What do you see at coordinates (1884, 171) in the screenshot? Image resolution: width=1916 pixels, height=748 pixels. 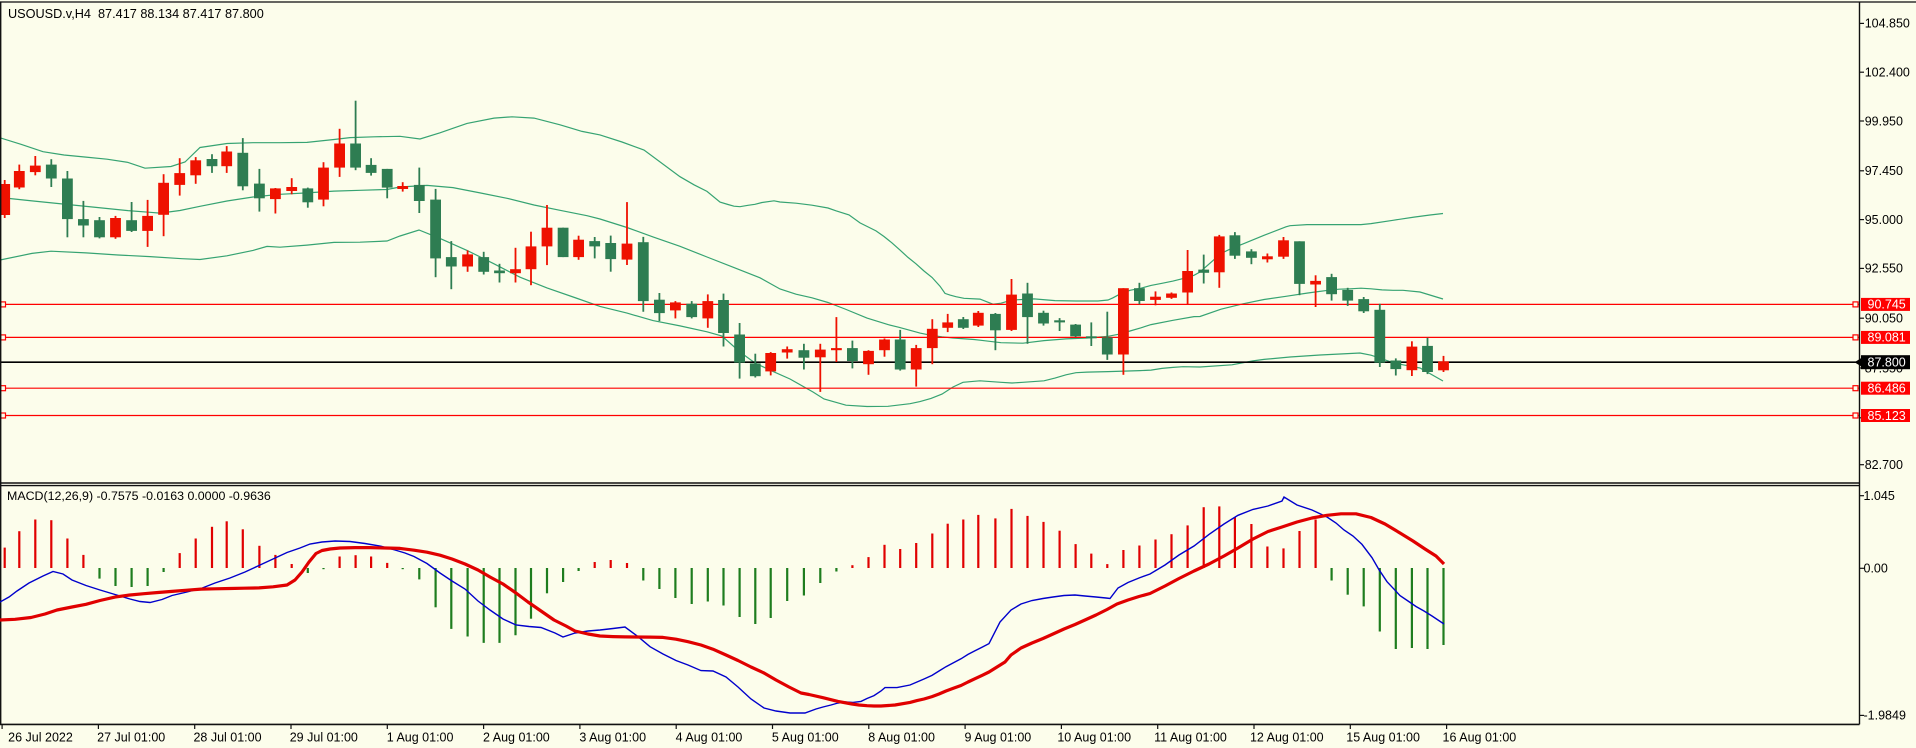 I see `svg-text: 97.450` at bounding box center [1884, 171].